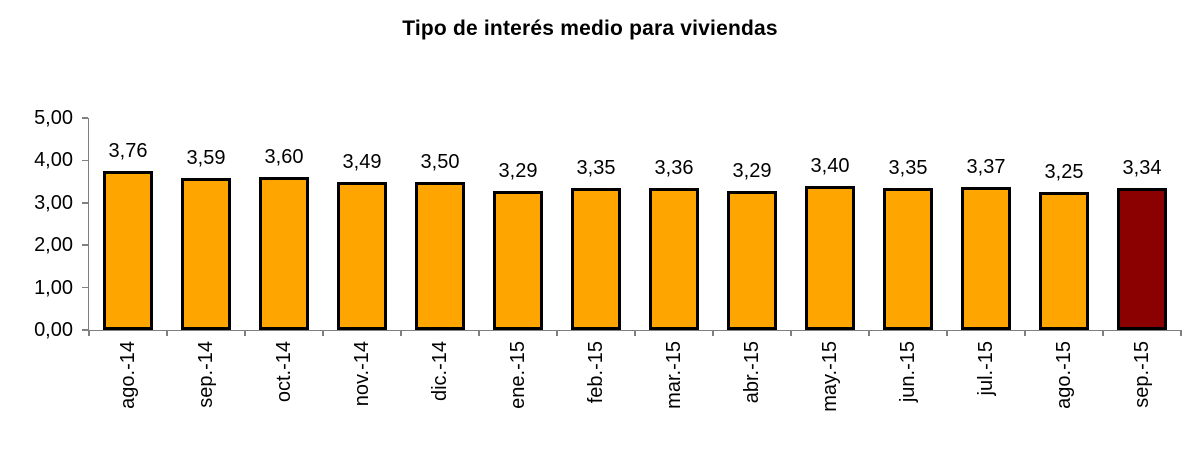 Image resolution: width=1200 pixels, height=454 pixels. I want to click on bar-value-label: 3,76, so click(128, 150).